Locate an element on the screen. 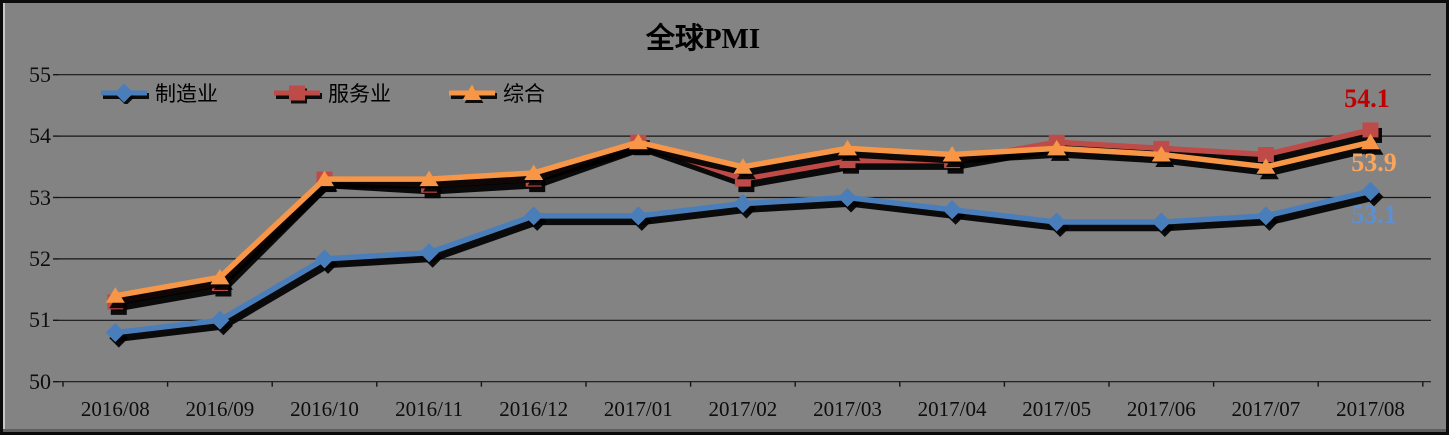  legend-item-制造业: 制造业 is located at coordinates (158, 93).